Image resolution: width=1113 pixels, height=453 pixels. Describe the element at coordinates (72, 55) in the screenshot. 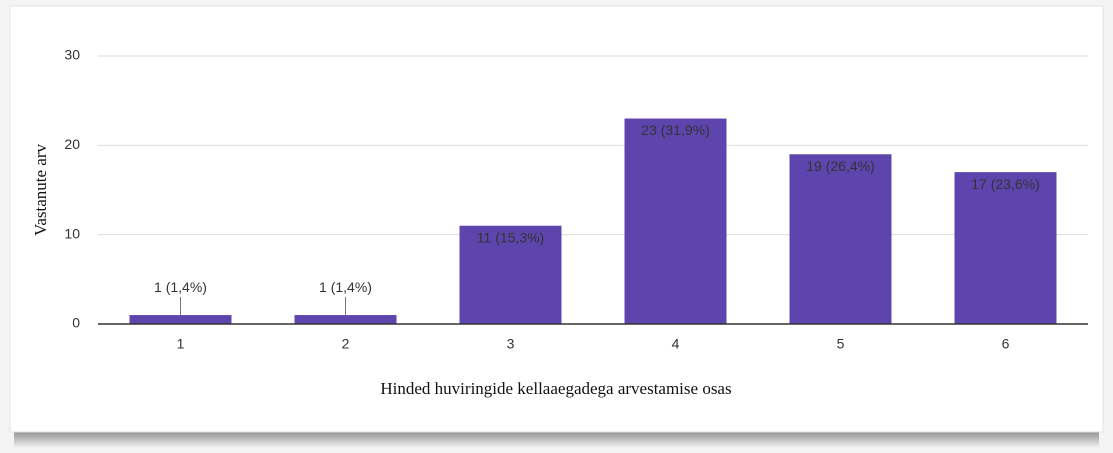

I see `y-tick-label: 30` at that location.